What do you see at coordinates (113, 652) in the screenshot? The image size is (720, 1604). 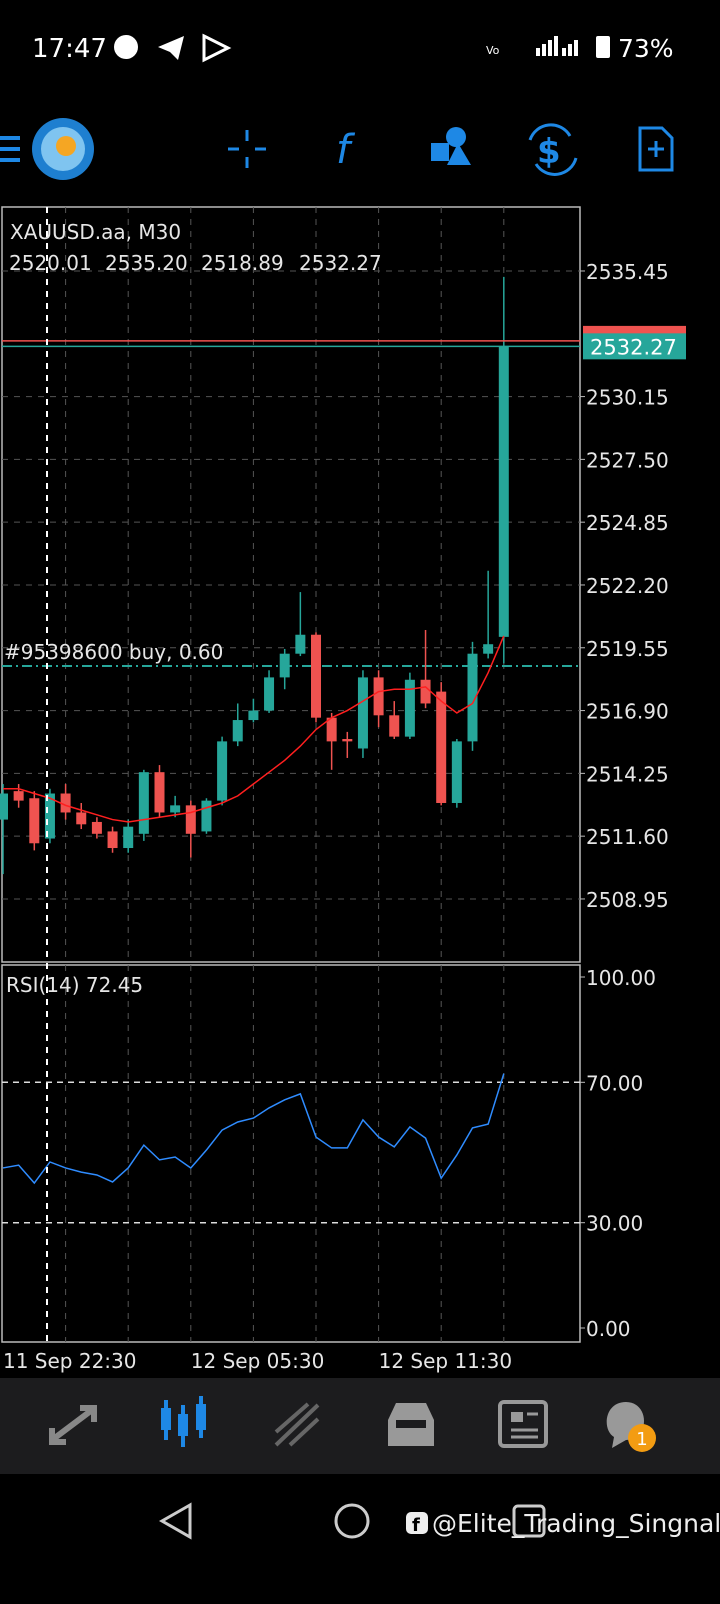 I see `order-label: #95398600 buy, 0.60` at bounding box center [113, 652].